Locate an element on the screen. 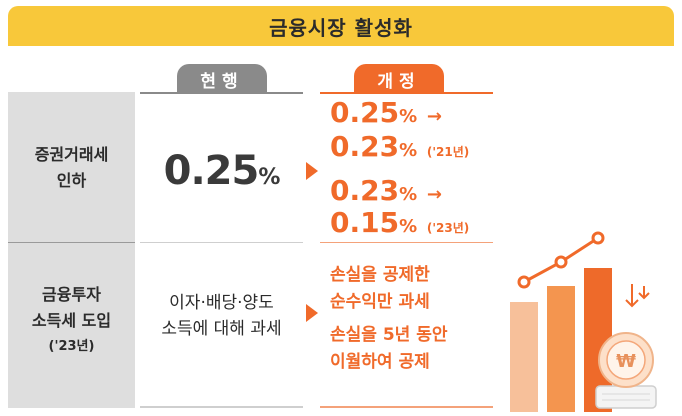 The image size is (682, 416). description-line: 순수익만 과세 is located at coordinates (380, 302).